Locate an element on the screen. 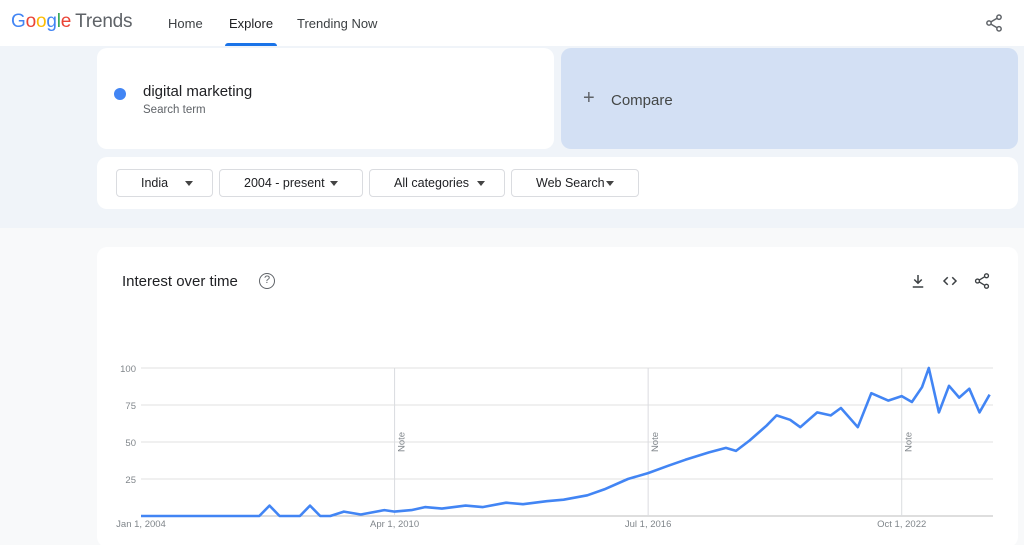 The height and width of the screenshot is (545, 1024). category-dropdown: All categories is located at coordinates (437, 183).